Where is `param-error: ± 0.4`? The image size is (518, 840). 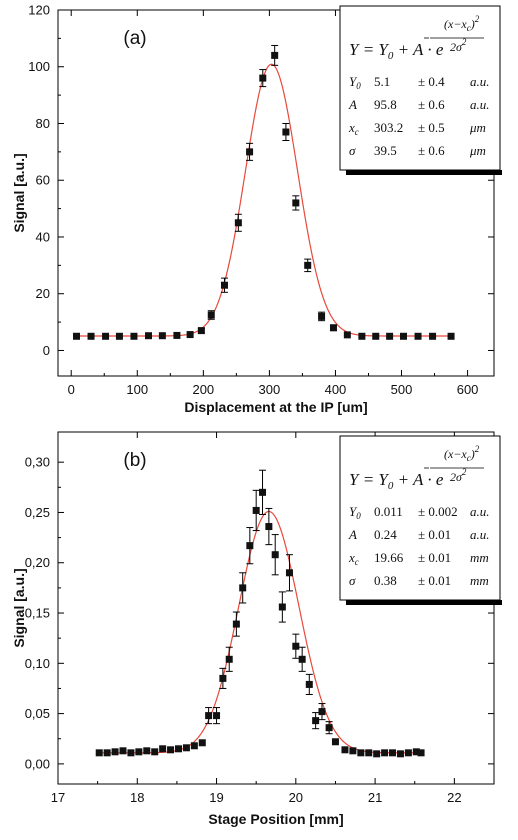
param-error: ± 0.4 is located at coordinates (431, 81).